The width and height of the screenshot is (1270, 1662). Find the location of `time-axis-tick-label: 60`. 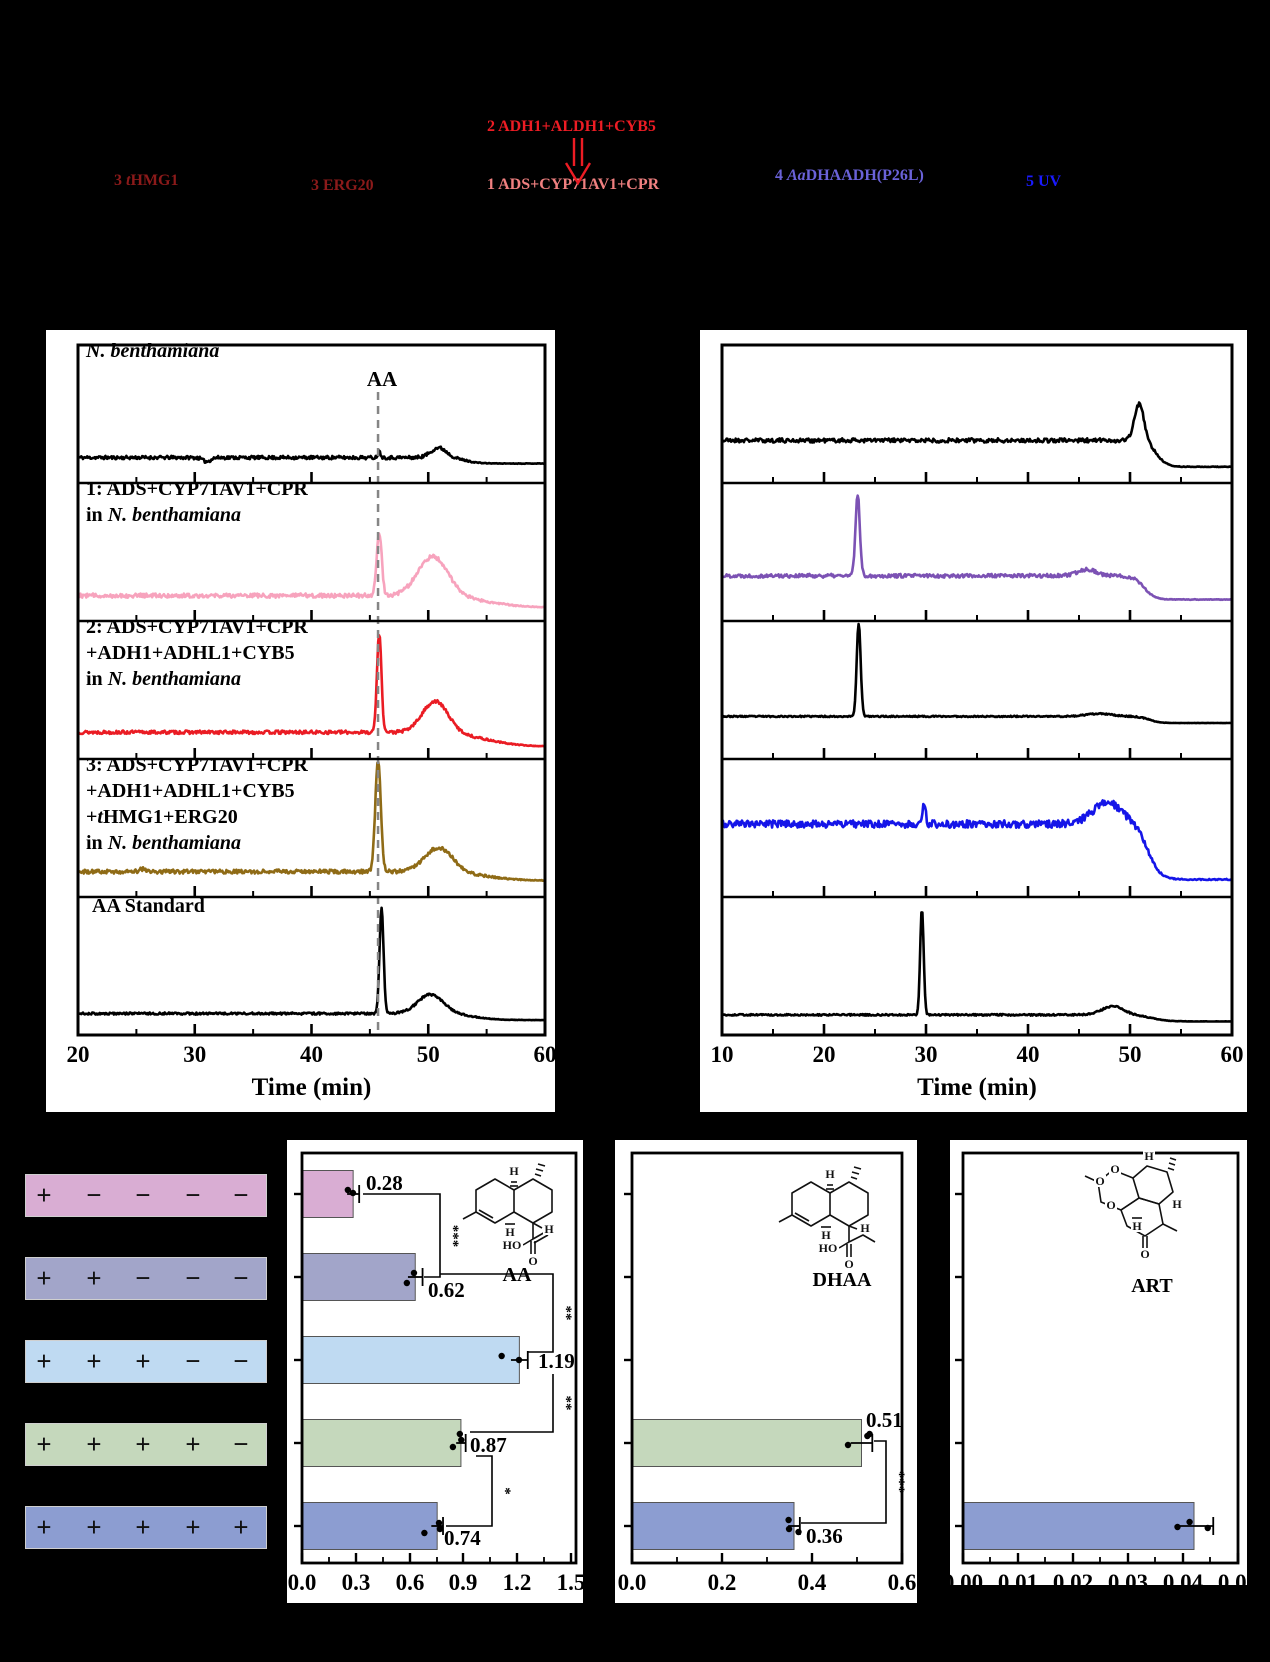

time-axis-tick-label: 60 is located at coordinates (545, 1054).